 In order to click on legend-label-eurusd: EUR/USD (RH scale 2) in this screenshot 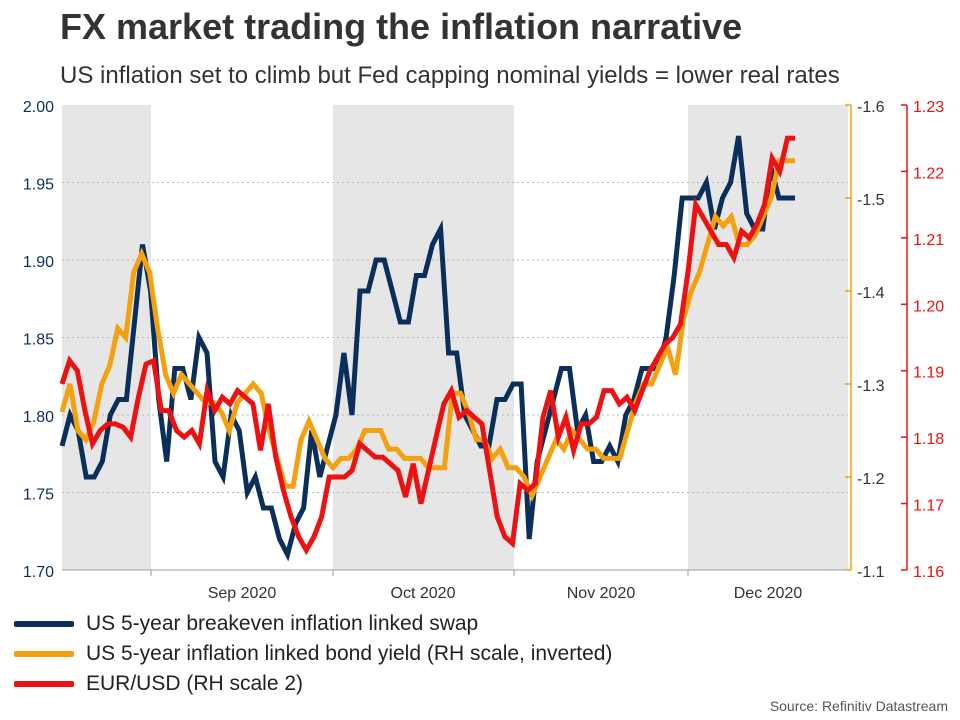, I will do `click(195, 683)`.